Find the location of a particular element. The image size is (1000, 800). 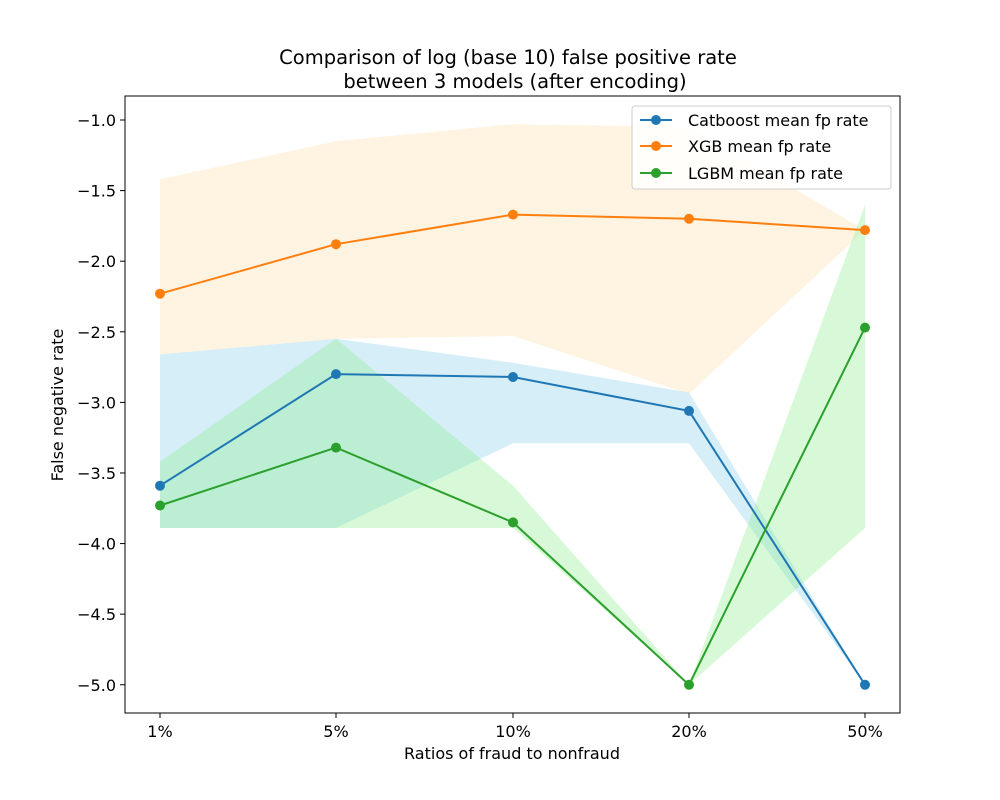

y-axis-ticks: −1.0 −1.5 −2.0 −2.5 −3.0 −3.5 −4.0 −4.5 −5.0 is located at coordinates (101, 403).